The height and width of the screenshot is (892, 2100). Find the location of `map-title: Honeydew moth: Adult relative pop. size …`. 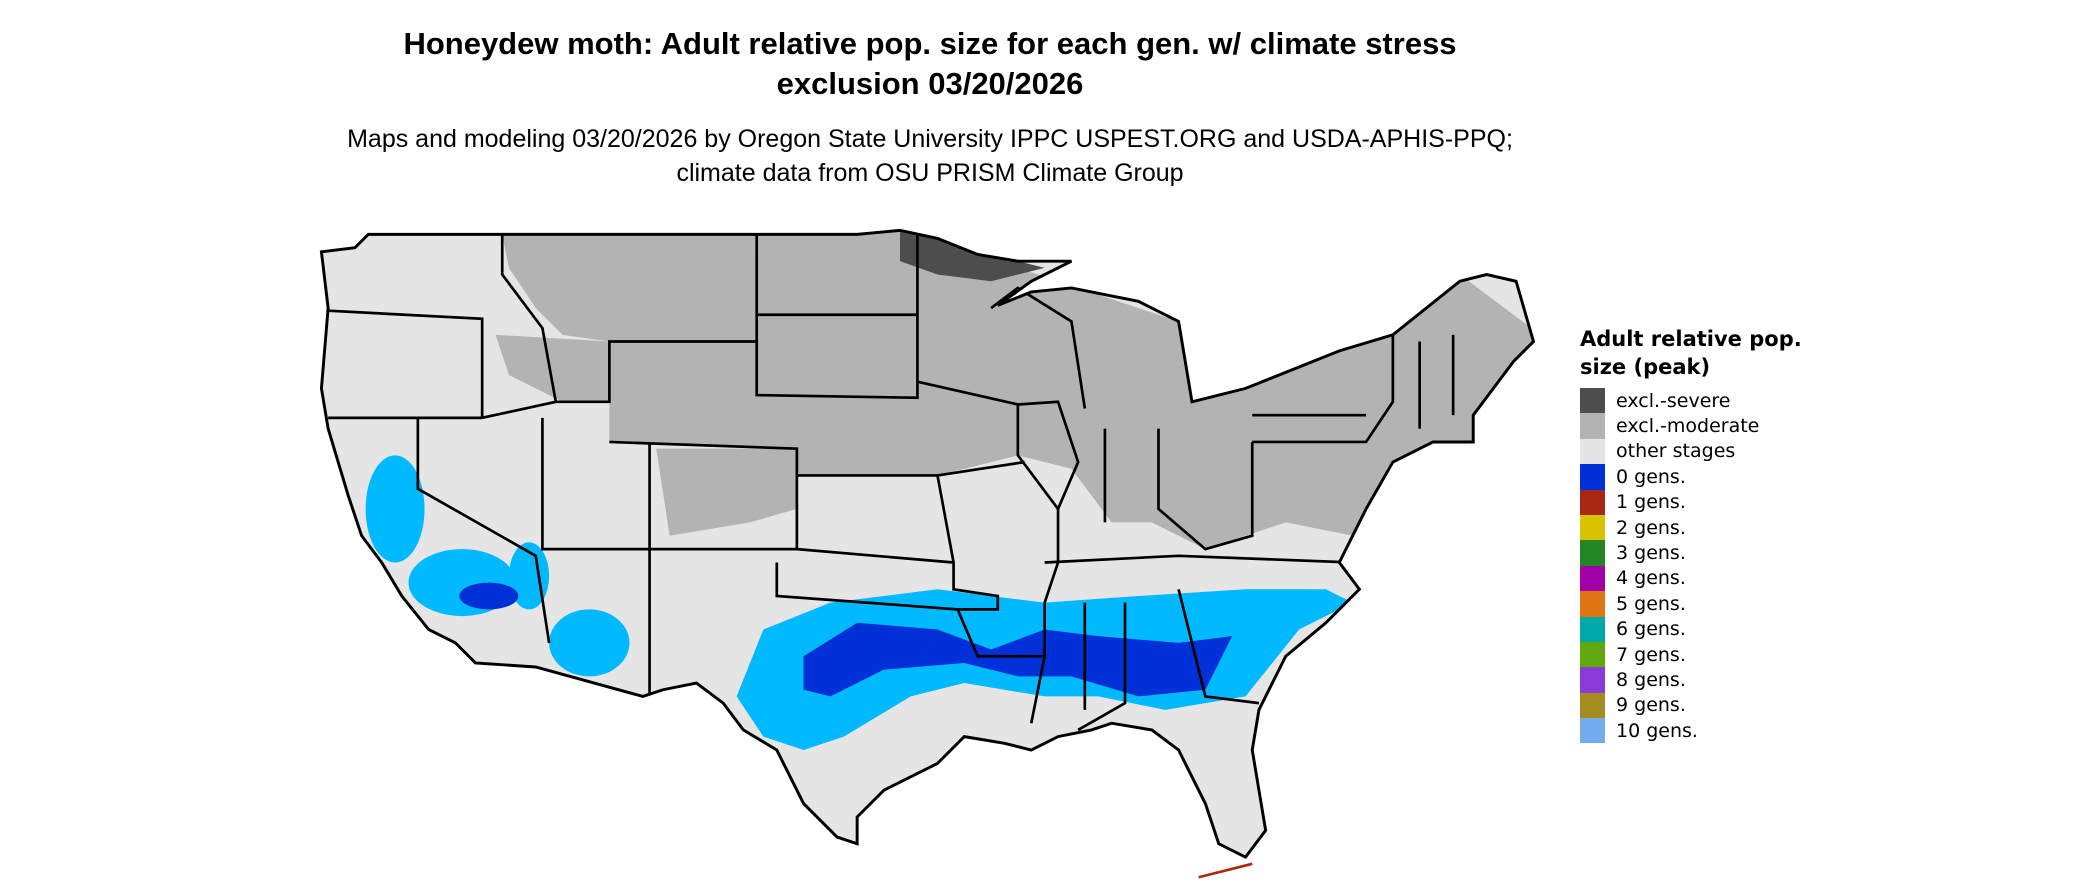

map-title: Honeydew moth: Adult relative pop. size … is located at coordinates (930, 63).